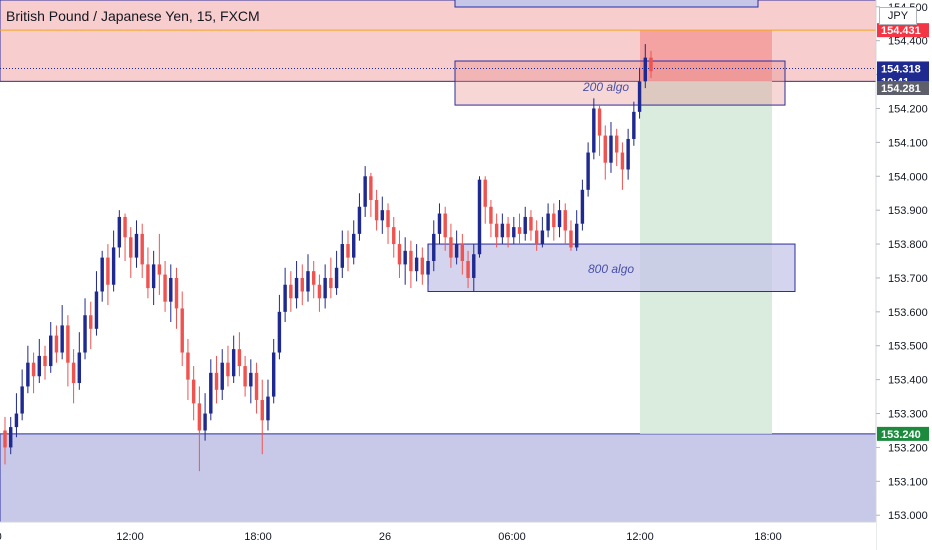  I want to click on zone-label: 800 algo, so click(611, 269).